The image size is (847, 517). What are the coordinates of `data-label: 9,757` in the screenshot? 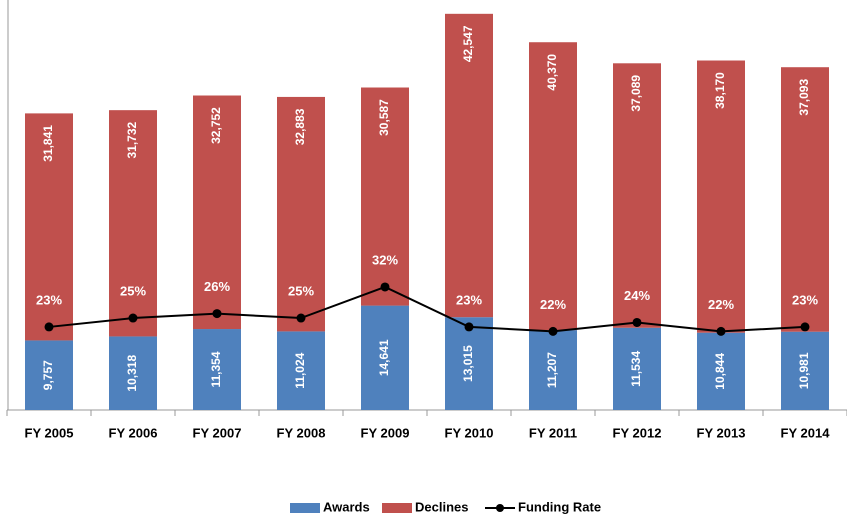 It's located at (48, 375).